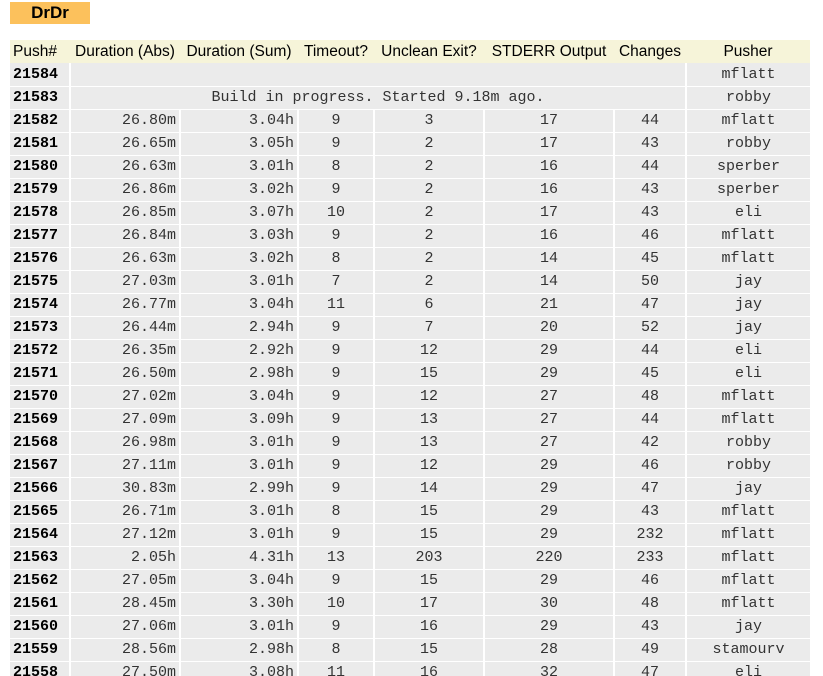  I want to click on push-number-link: 21567, so click(40, 466).